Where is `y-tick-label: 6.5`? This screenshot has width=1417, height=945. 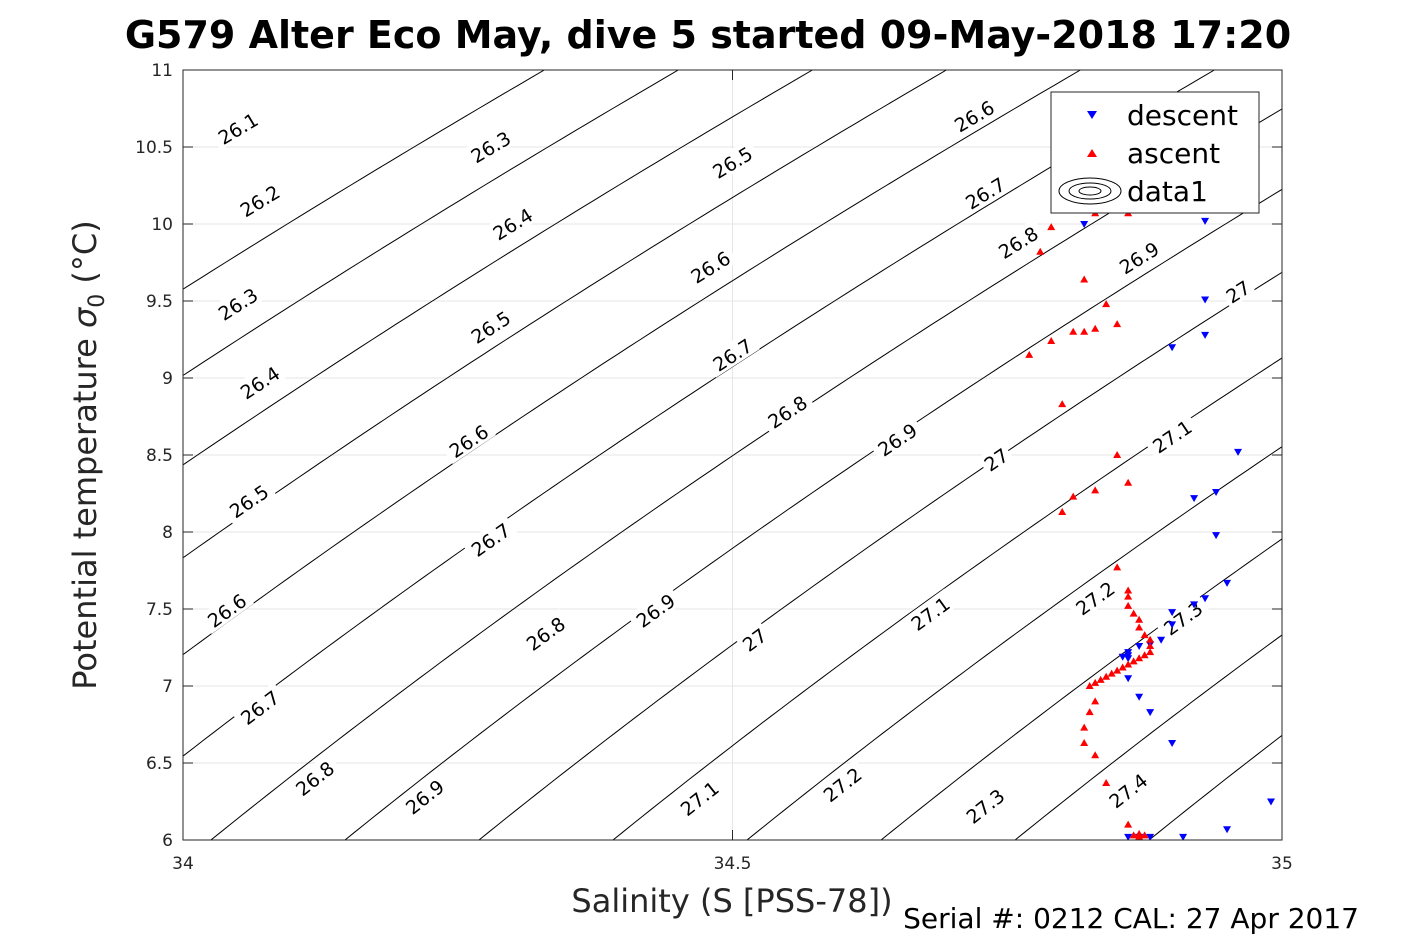
y-tick-label: 6.5 is located at coordinates (159, 764).